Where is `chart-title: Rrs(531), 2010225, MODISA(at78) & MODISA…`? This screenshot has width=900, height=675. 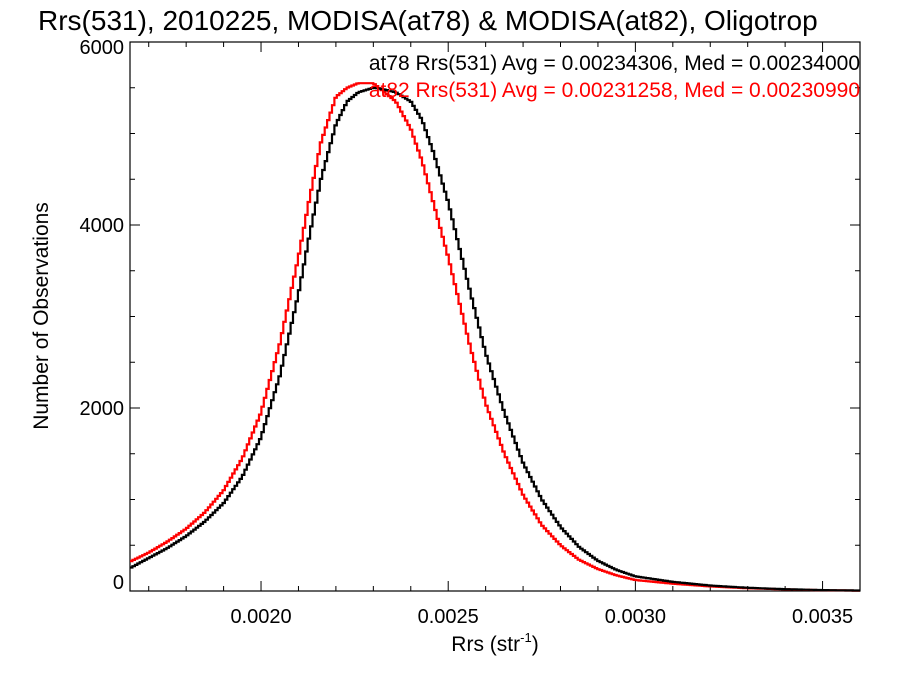 chart-title: Rrs(531), 2010225, MODISA(at78) & MODISA… is located at coordinates (428, 20).